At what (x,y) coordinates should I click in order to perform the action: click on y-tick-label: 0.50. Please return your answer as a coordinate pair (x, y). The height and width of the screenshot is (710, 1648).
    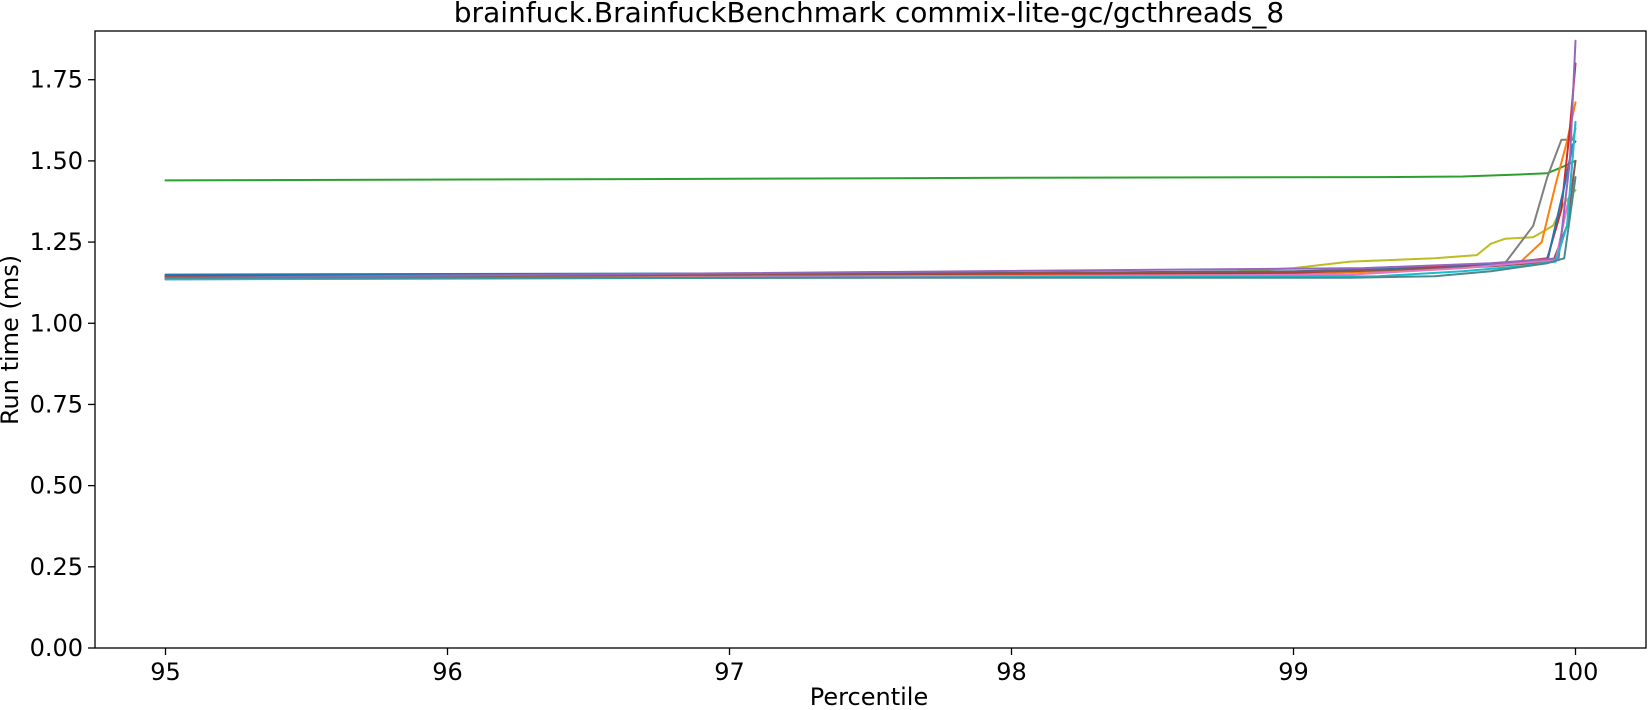
    Looking at the image, I should click on (56, 486).